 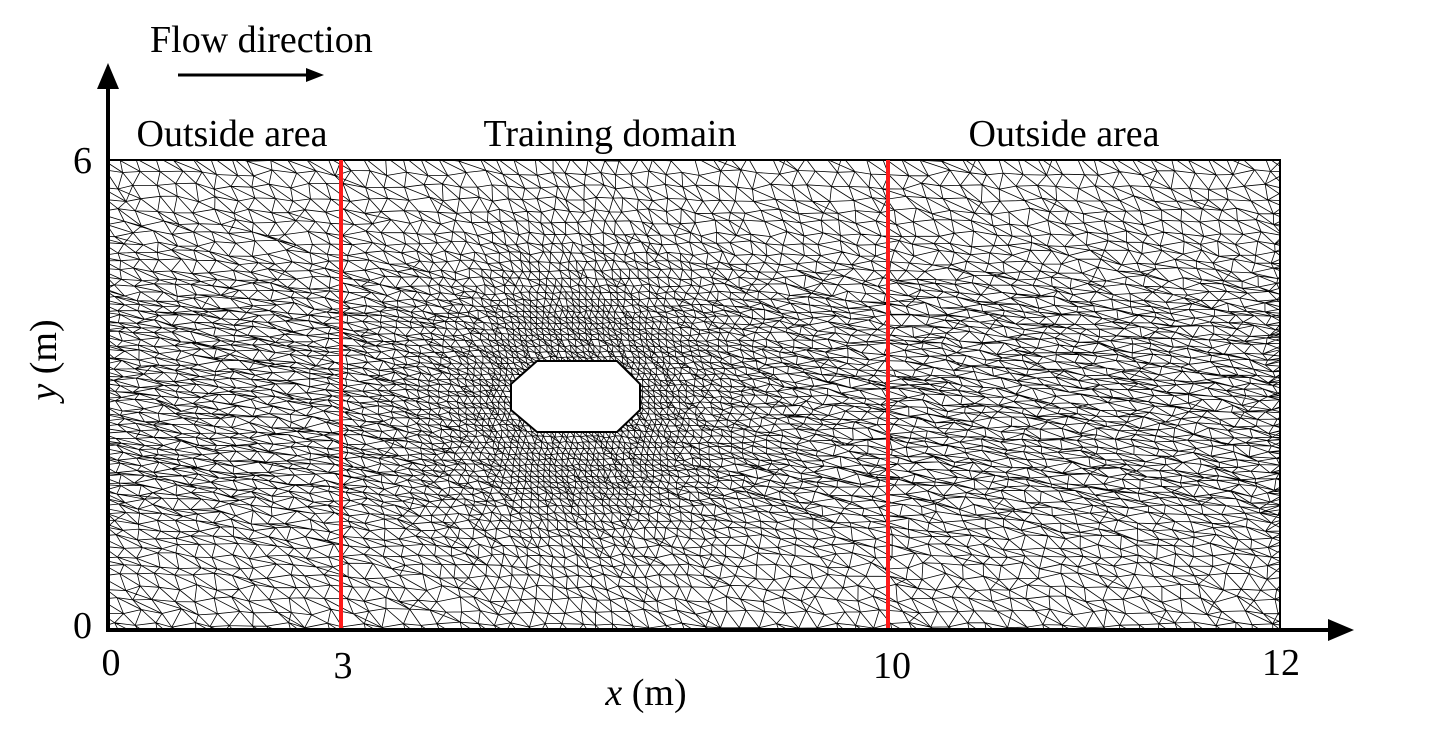 What do you see at coordinates (892, 666) in the screenshot?
I see `x-tick-10: 10` at bounding box center [892, 666].